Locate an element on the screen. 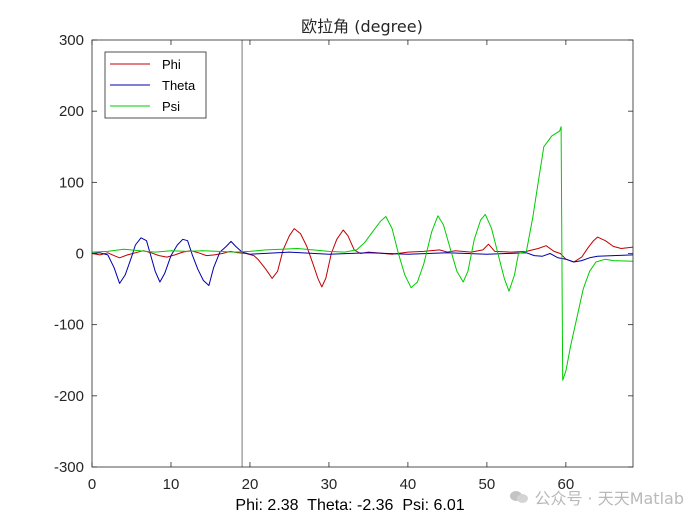  x-tick-label: 10 is located at coordinates (171, 484).